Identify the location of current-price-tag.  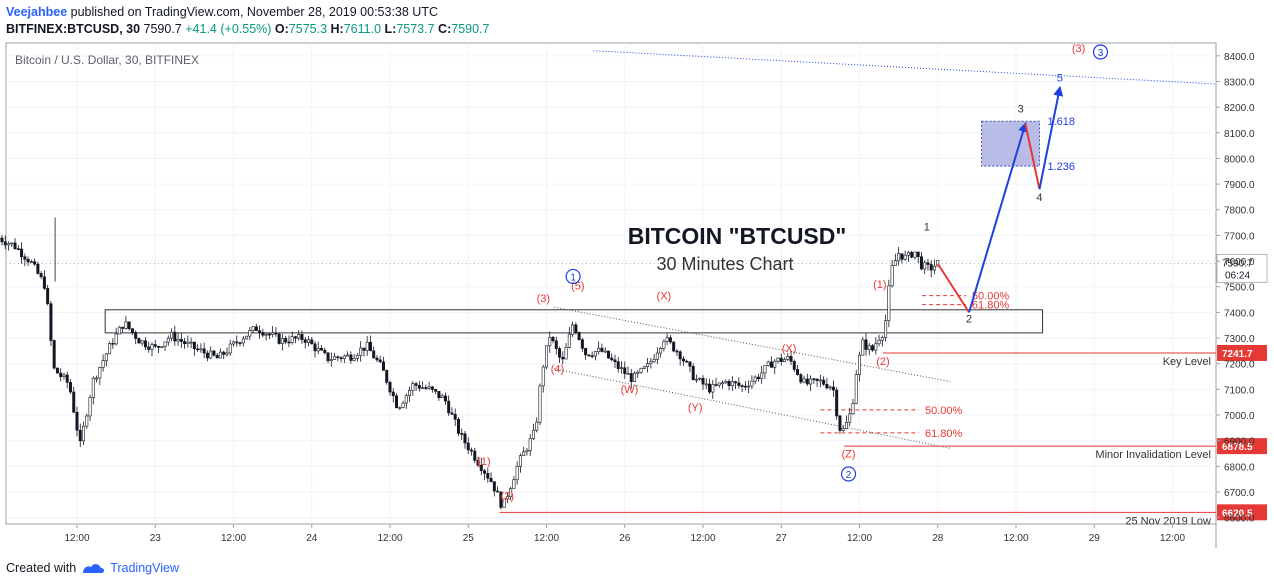
(1242, 268).